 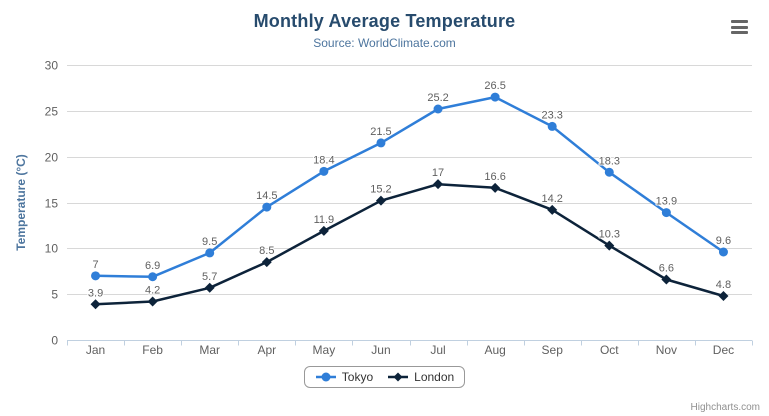 What do you see at coordinates (95, 265) in the screenshot?
I see `data-label: 7` at bounding box center [95, 265].